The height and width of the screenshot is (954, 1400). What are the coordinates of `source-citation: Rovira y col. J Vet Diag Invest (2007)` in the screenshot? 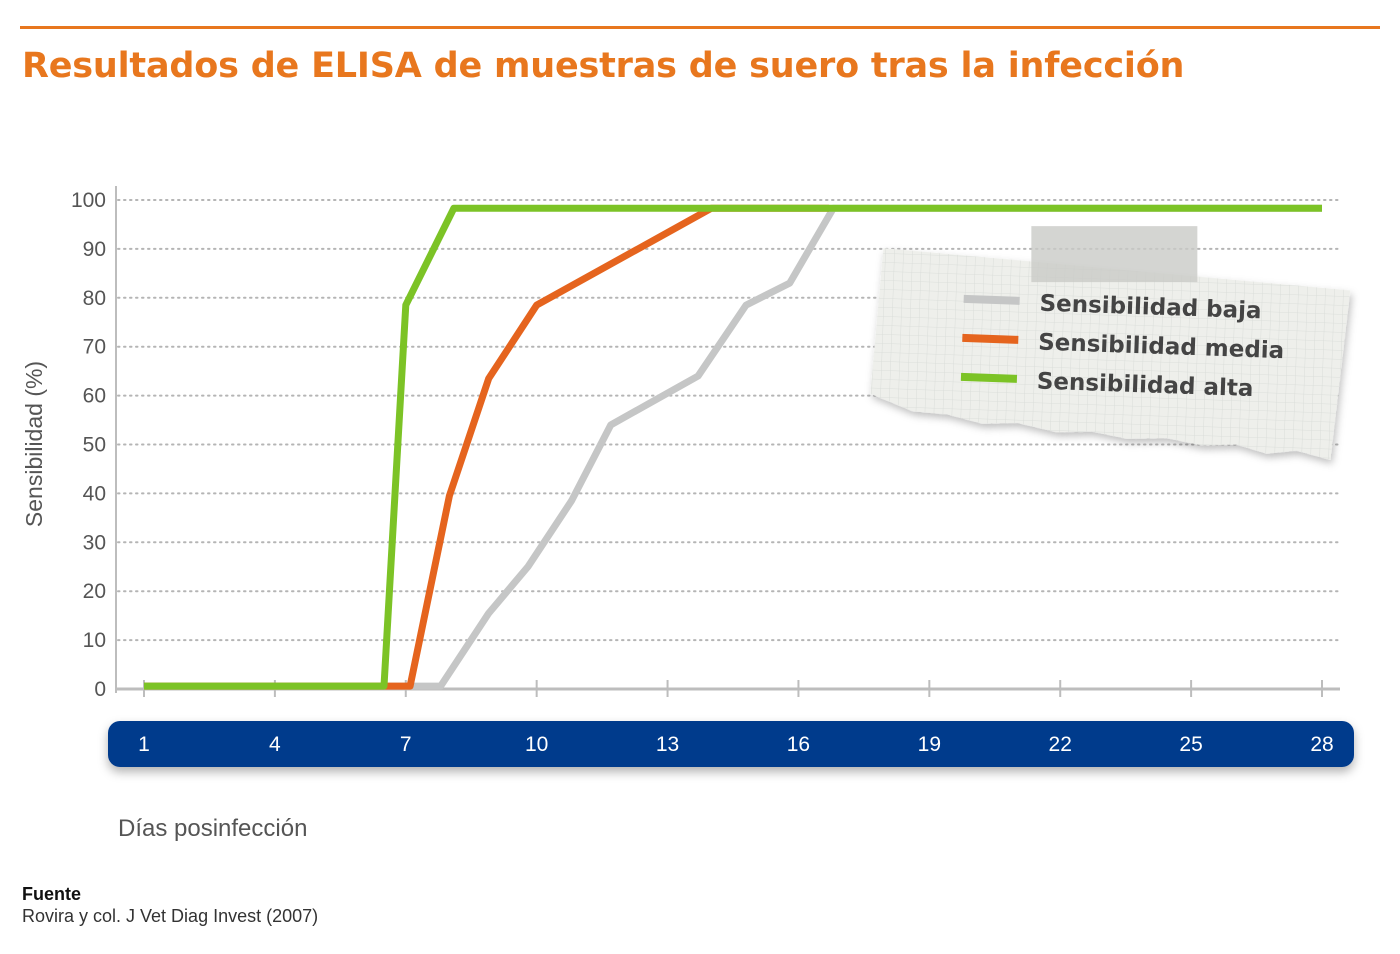 It's located at (170, 916).